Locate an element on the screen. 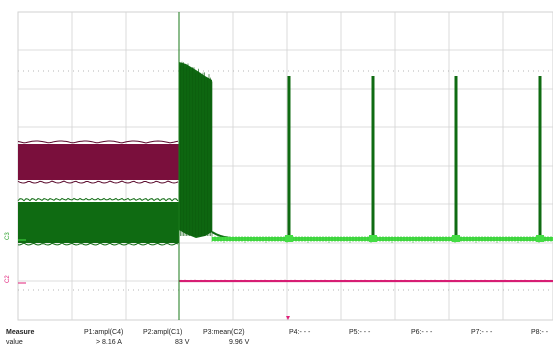  channel-3-trace is located at coordinates (285, 261).